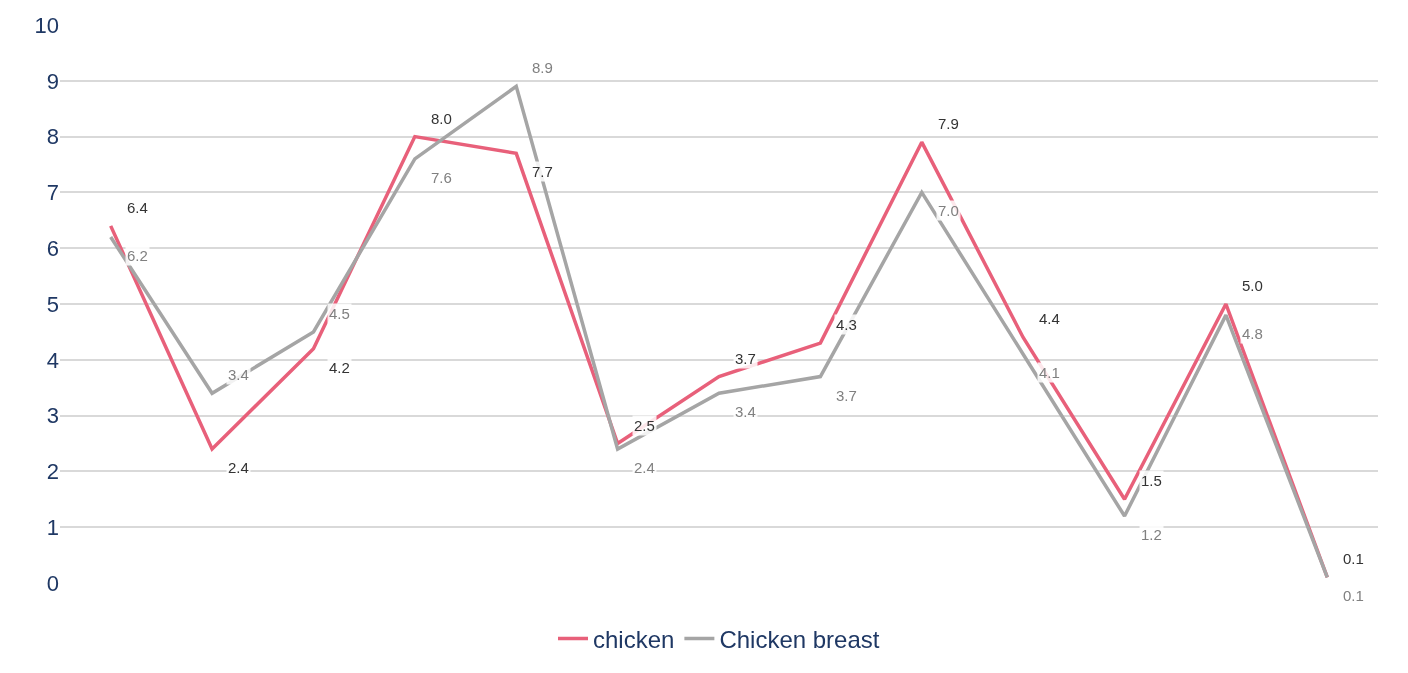  Describe the element at coordinates (52, 81) in the screenshot. I see `y-tick-label: 9` at that location.